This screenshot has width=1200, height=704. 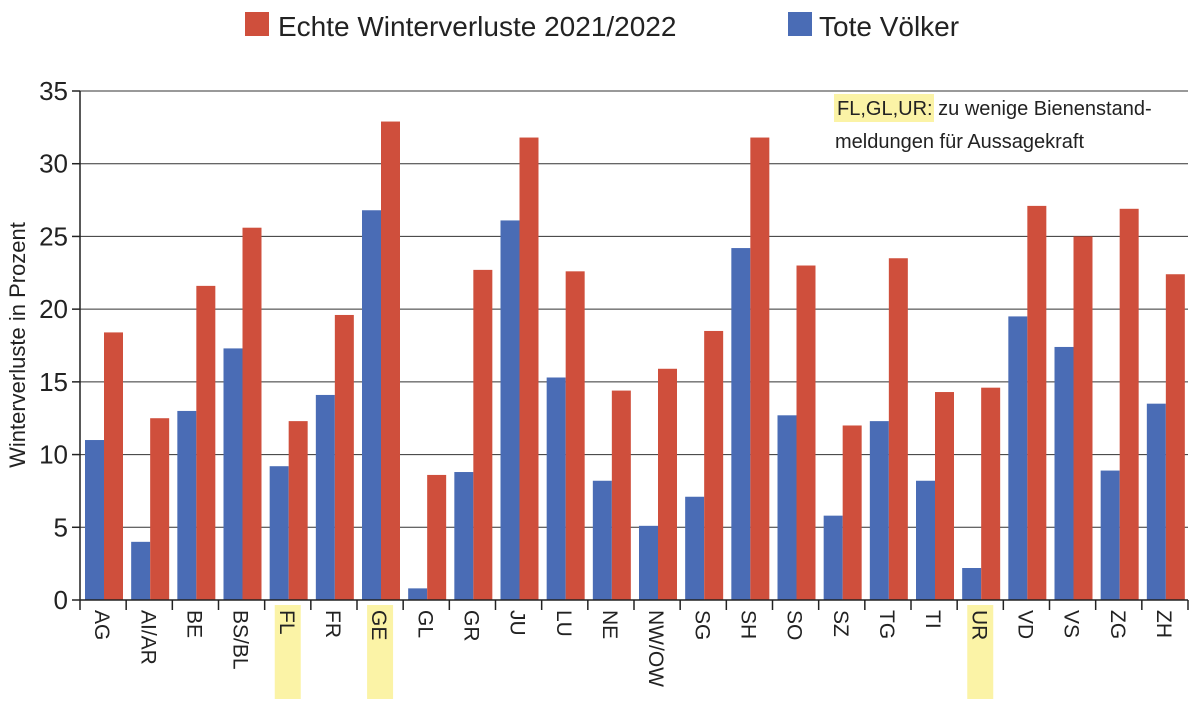 I want to click on annotation-highlight-text: FL,GL,UR:, so click(x=885, y=109).